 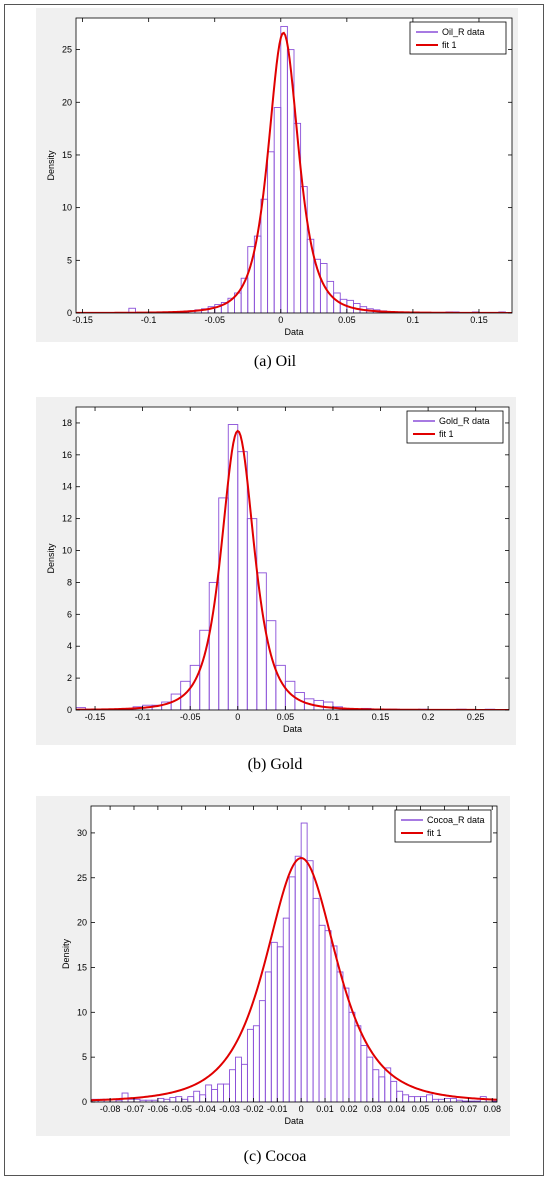 What do you see at coordinates (301, 1109) in the screenshot?
I see `cocoa-x-tick-label: 0` at bounding box center [301, 1109].